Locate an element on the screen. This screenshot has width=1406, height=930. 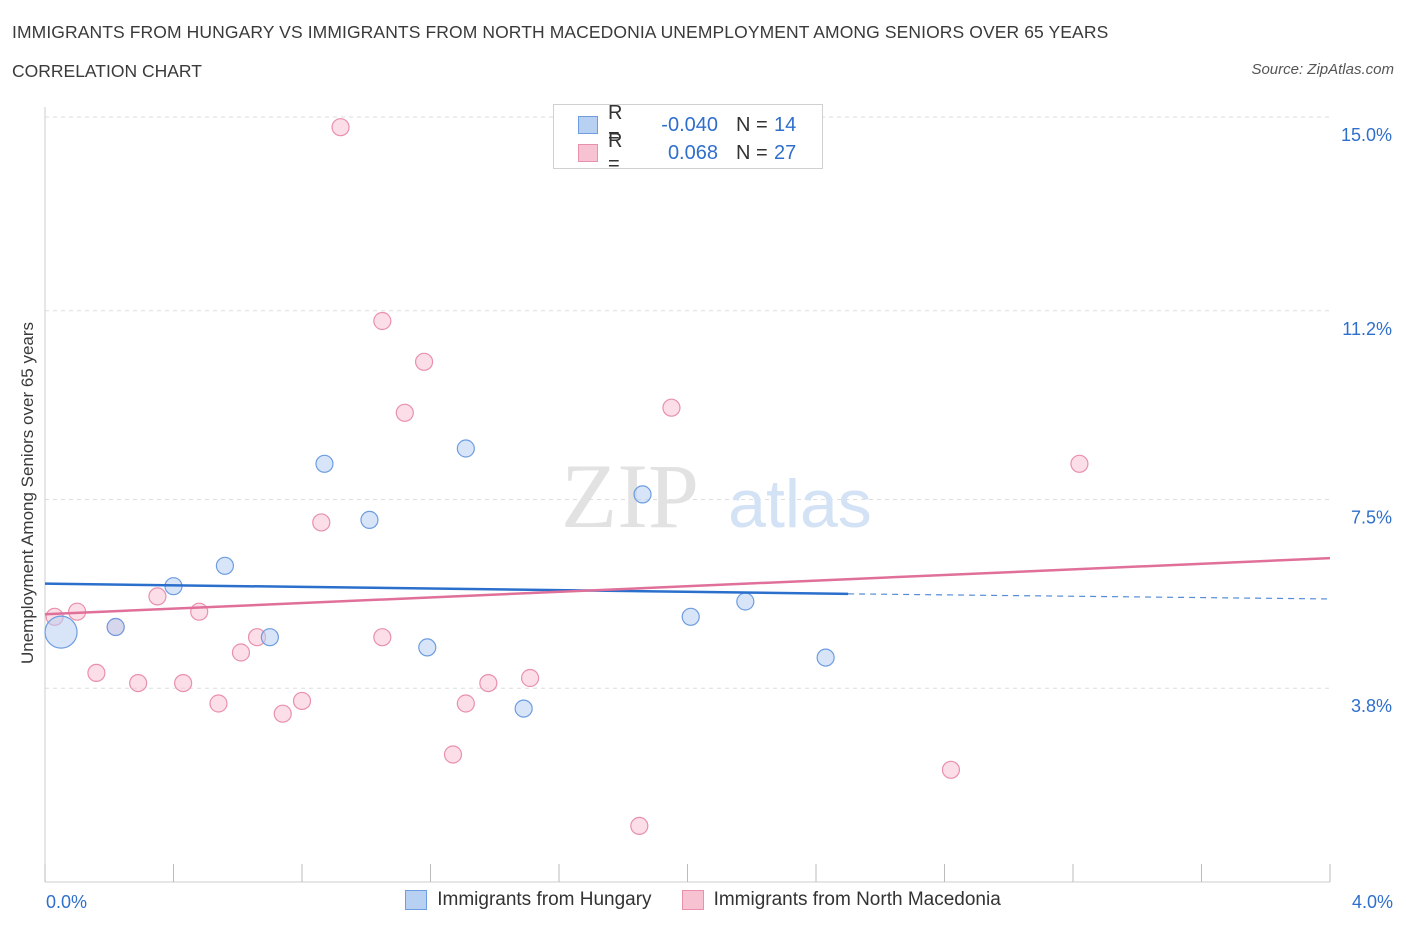
macedonia-trend-line is located at coordinates (687, 586).